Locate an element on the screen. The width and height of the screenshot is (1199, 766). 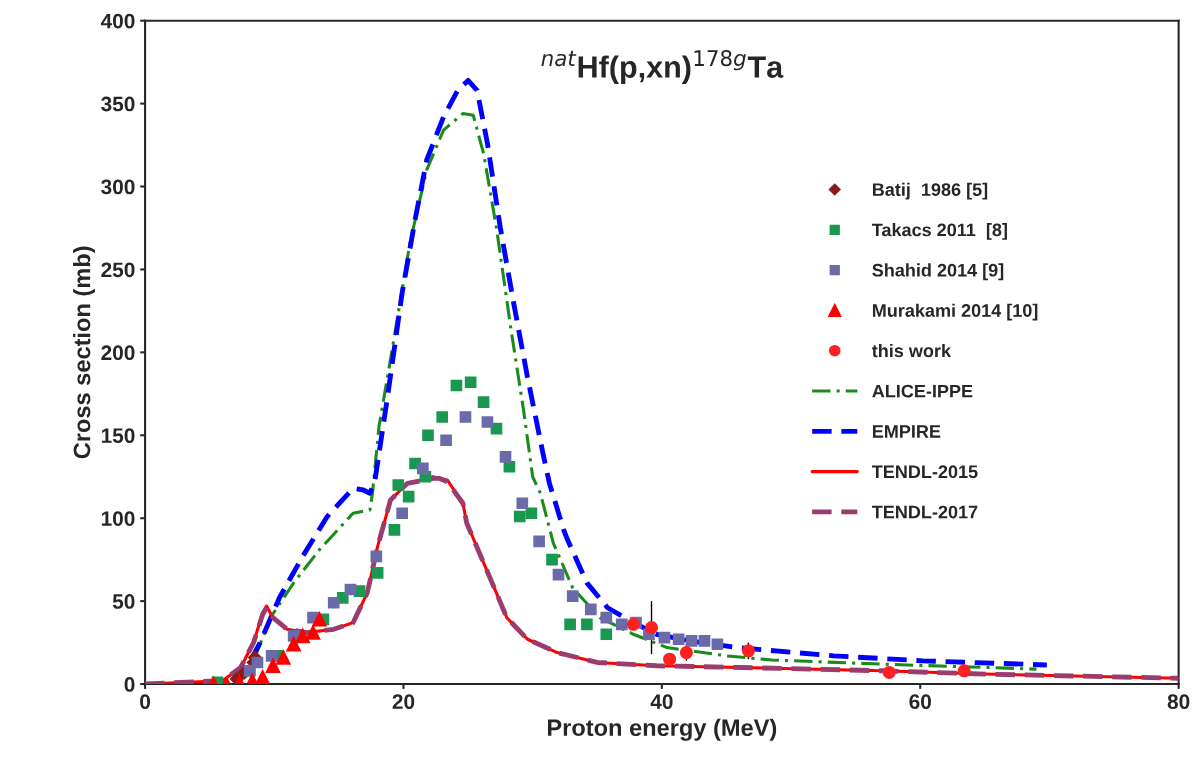
x-axis-title: Proton energy (MeV) is located at coordinates (662, 729).